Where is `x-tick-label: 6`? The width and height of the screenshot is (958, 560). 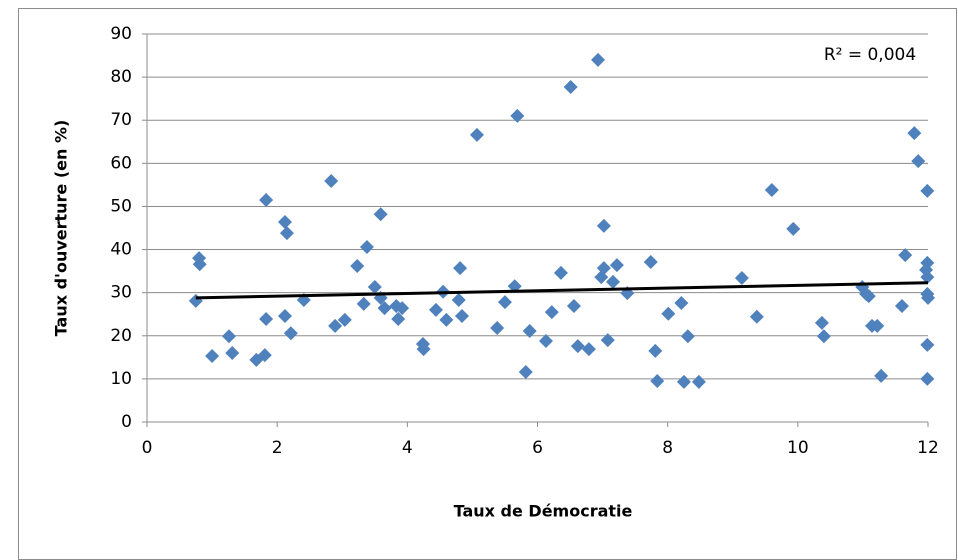 x-tick-label: 6 is located at coordinates (537, 448).